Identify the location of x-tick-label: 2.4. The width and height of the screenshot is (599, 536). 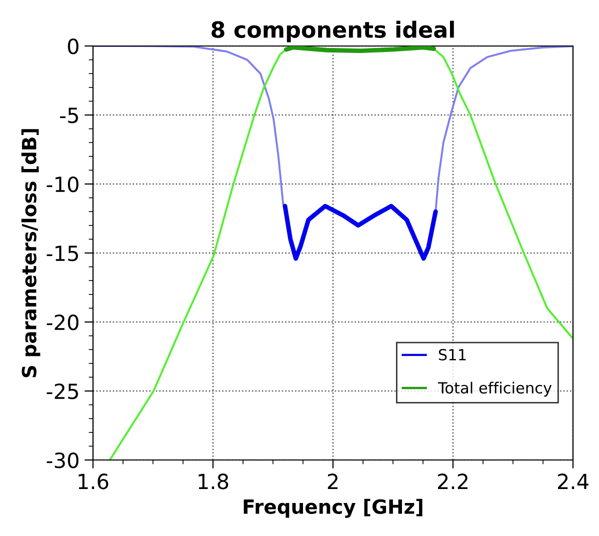
(573, 482).